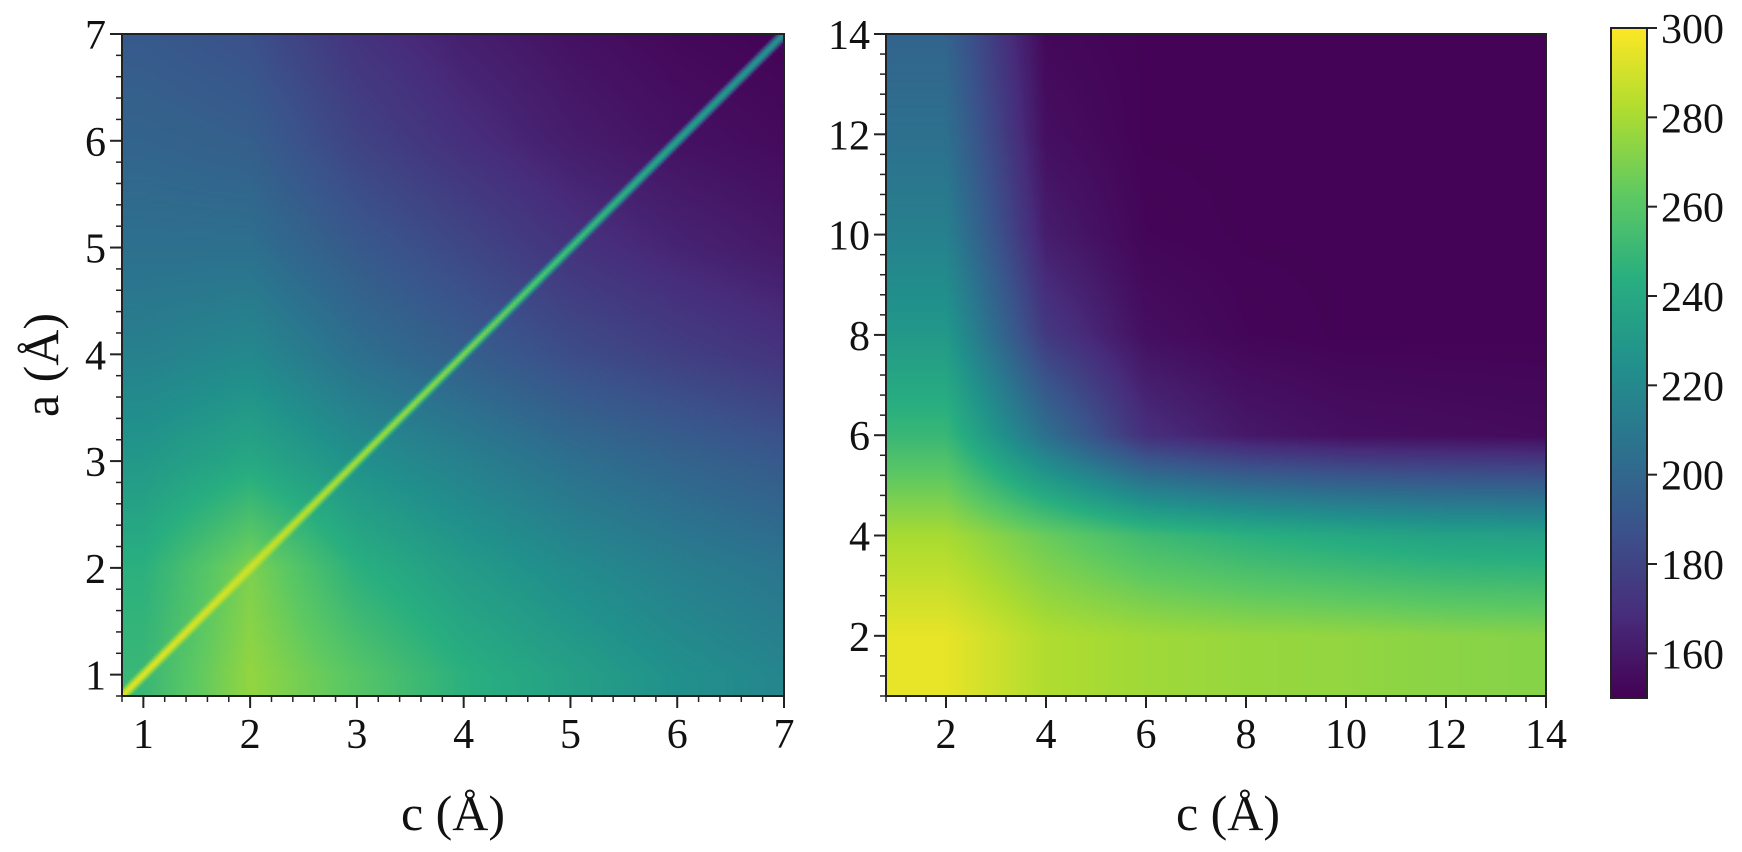 Image resolution: width=1742 pixels, height=852 pixels. What do you see at coordinates (1692, 298) in the screenshot?
I see `colorbar-tick-label: 240` at bounding box center [1692, 298].